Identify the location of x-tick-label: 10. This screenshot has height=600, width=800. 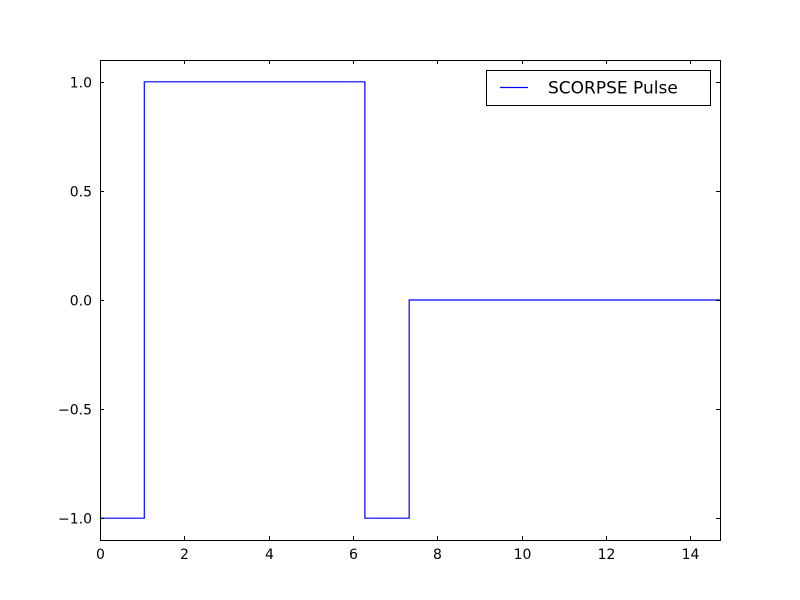
(523, 555).